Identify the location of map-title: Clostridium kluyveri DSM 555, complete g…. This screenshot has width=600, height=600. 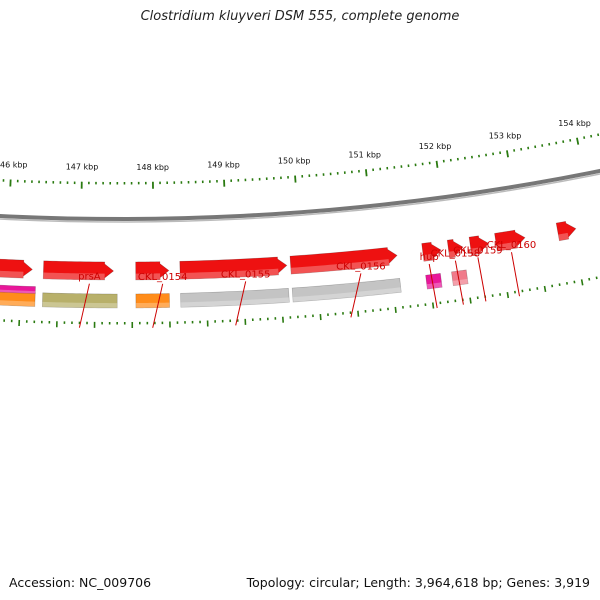
(300, 16).